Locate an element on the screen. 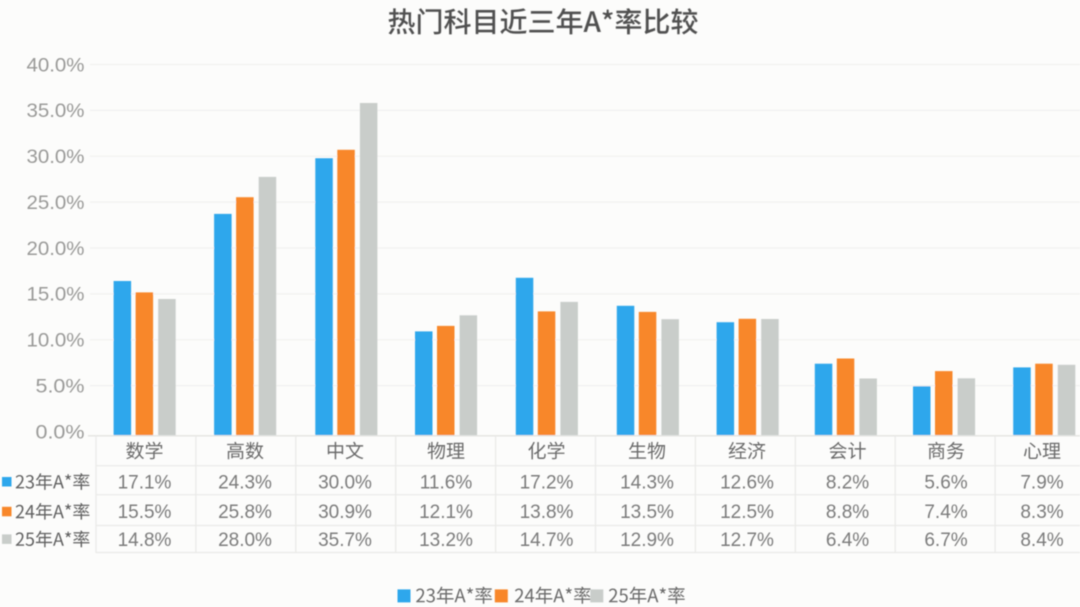 Image resolution: width=1080 pixels, height=607 pixels. svg-text: 17.2% is located at coordinates (547, 482).